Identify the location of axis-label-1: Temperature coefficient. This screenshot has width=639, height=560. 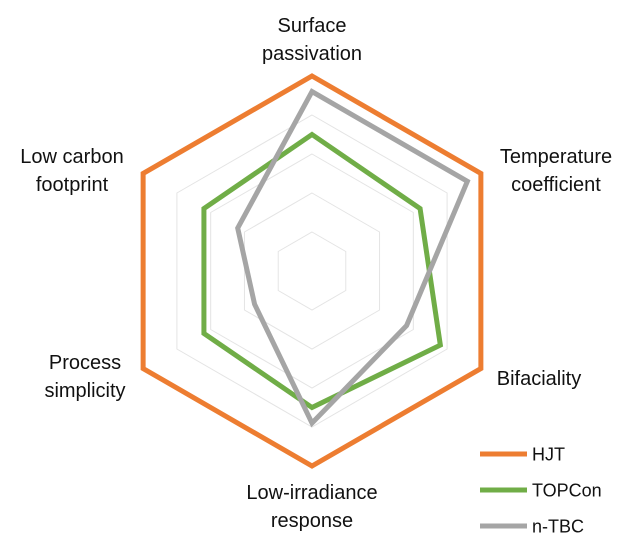
(556, 171).